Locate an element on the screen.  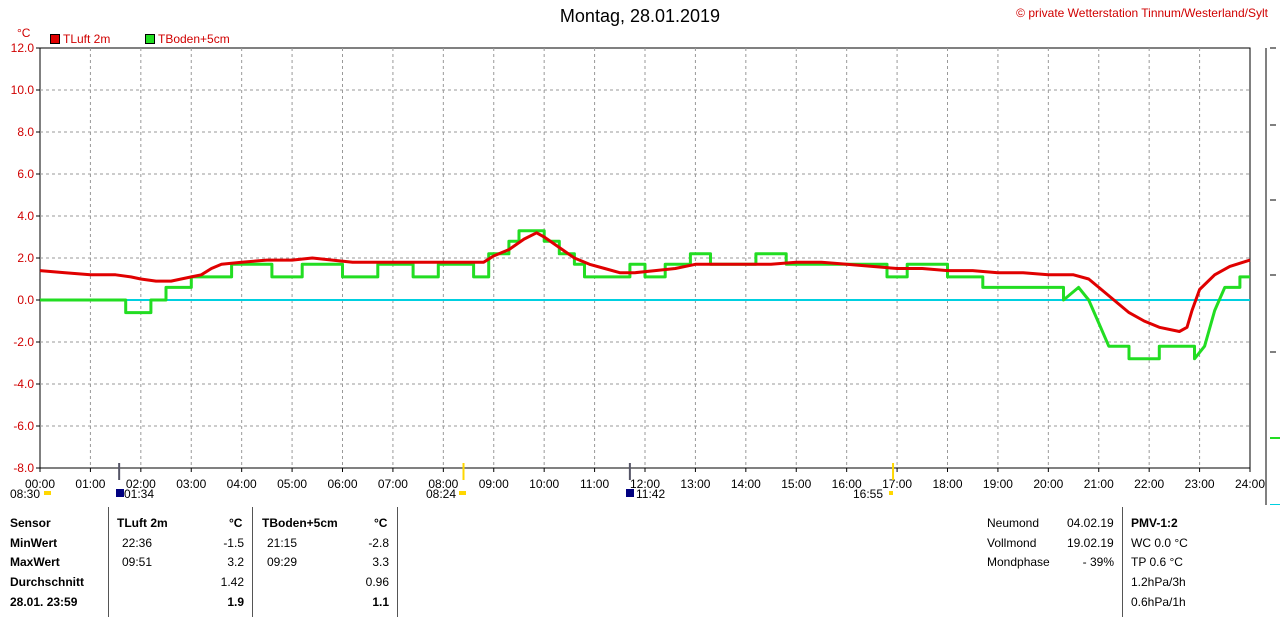
new-moon-label: Neumond is located at coordinates (1013, 523).